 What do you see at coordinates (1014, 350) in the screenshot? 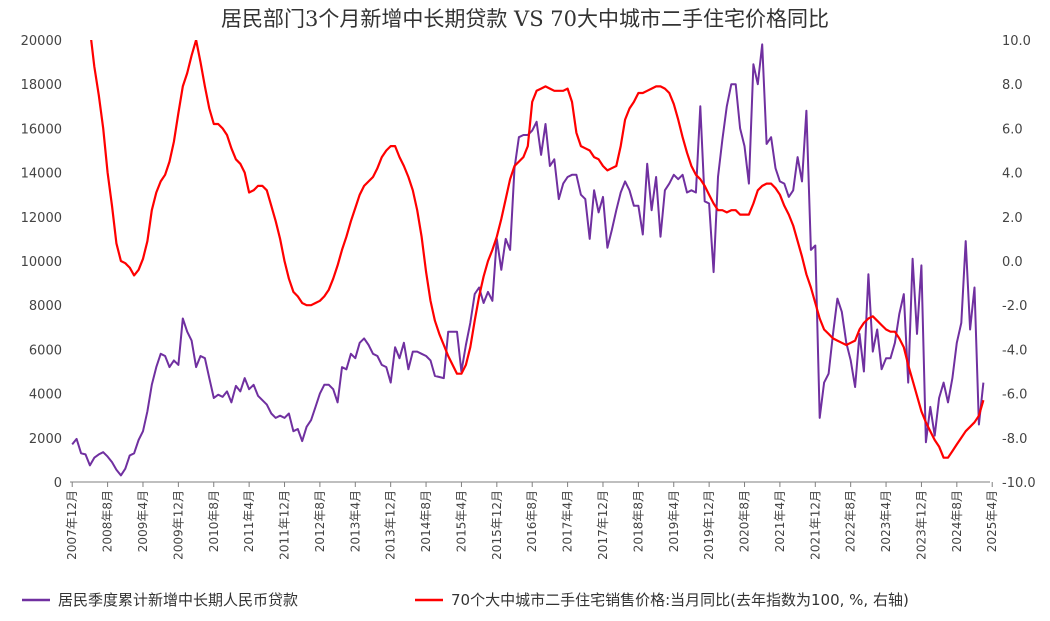
I see `right-tick-label: -4.0` at bounding box center [1014, 350].